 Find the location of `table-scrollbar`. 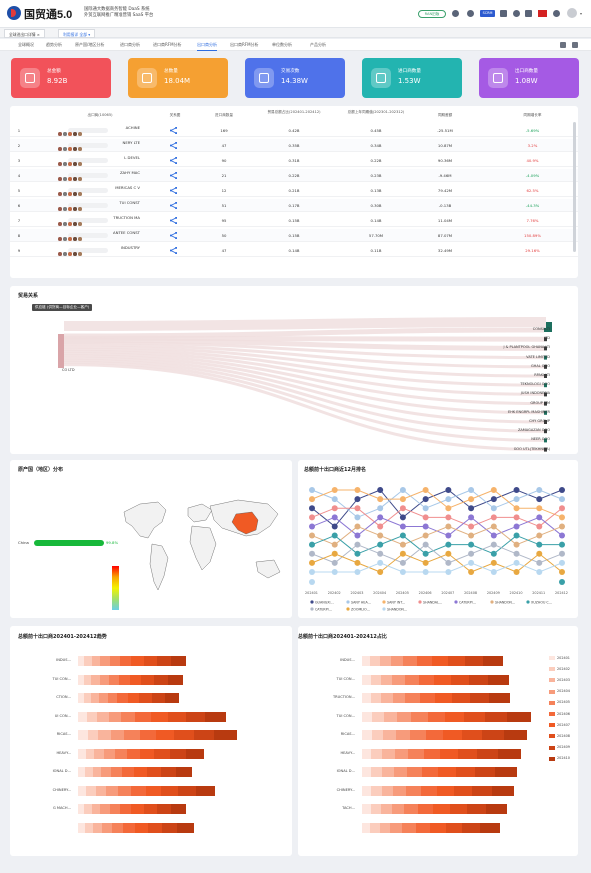

table-scrollbar is located at coordinates (574, 187).